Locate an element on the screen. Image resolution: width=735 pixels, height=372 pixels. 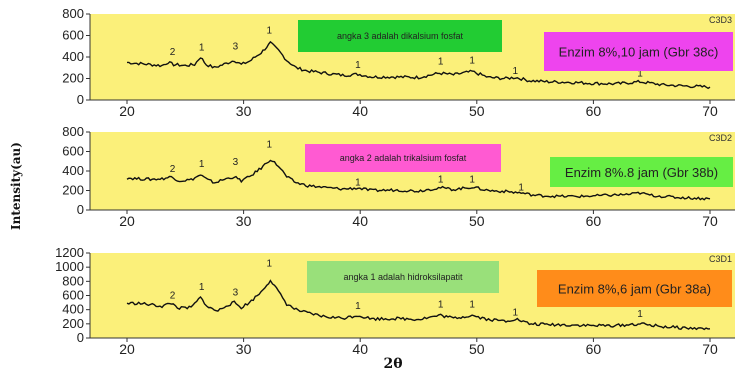
note-box-text: angka 2 adalah trikalsium fosfat is located at coordinates (403, 158).